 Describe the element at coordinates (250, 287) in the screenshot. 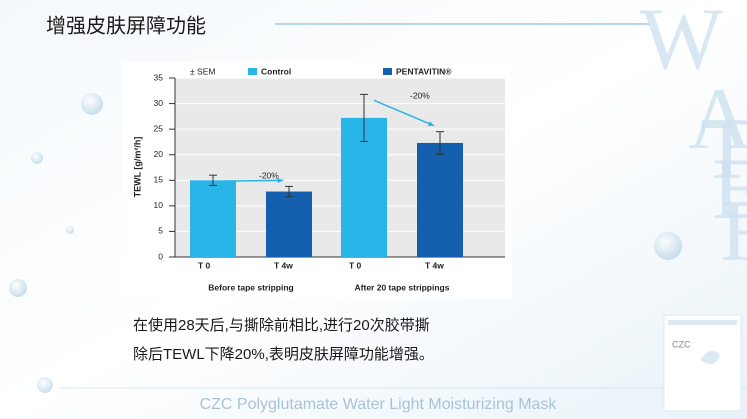

I see `group-label: Before tape stripping` at that location.